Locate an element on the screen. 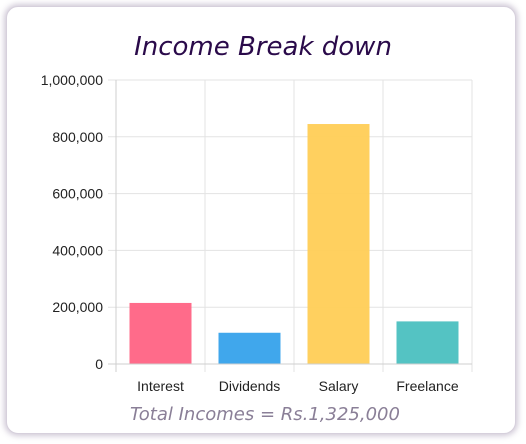 This screenshot has width=526, height=444. x-tick-label: Salary is located at coordinates (339, 386).